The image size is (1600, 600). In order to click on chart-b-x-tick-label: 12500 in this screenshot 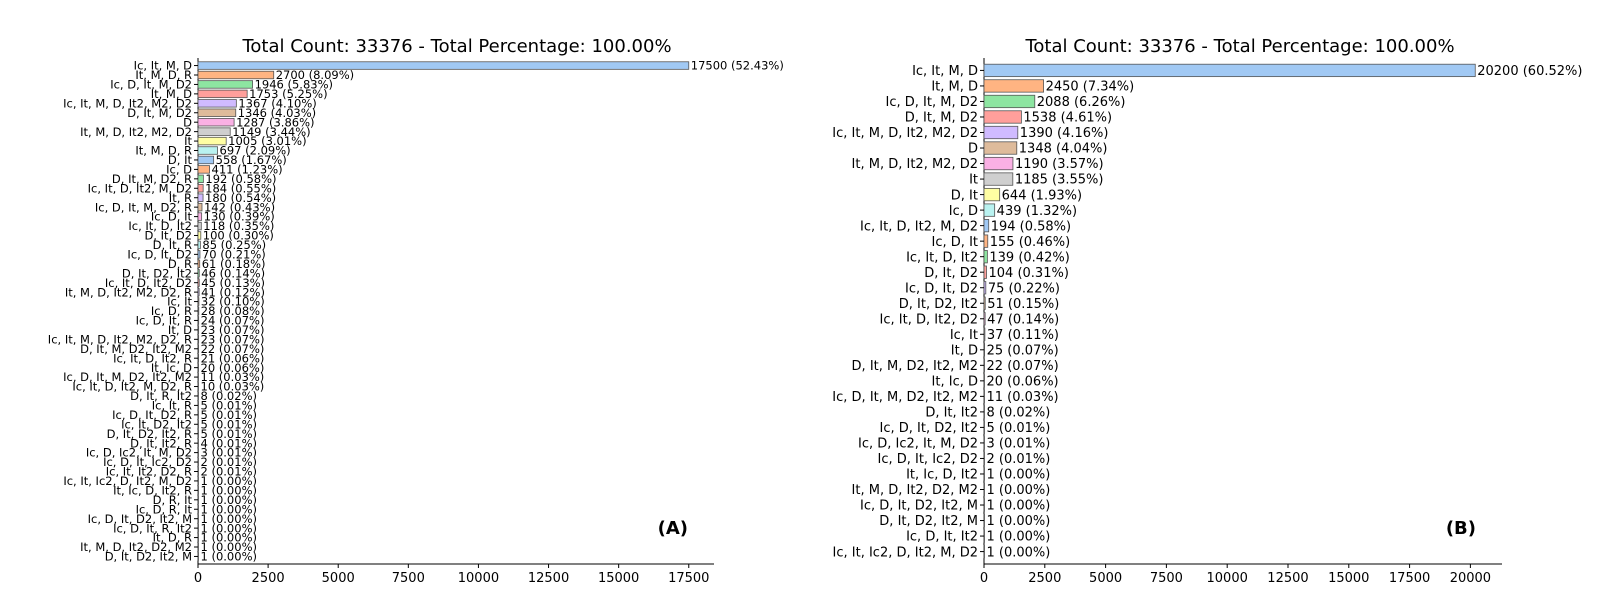, I will do `click(1287, 578)`.